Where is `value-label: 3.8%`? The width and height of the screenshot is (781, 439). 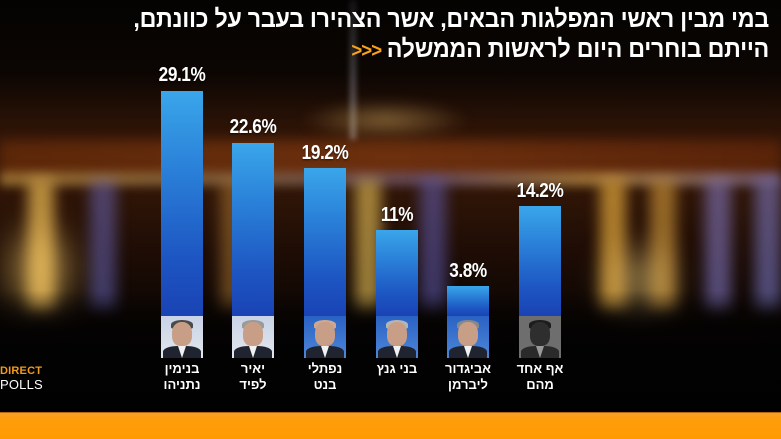
value-label: 3.8% is located at coordinates (468, 271).